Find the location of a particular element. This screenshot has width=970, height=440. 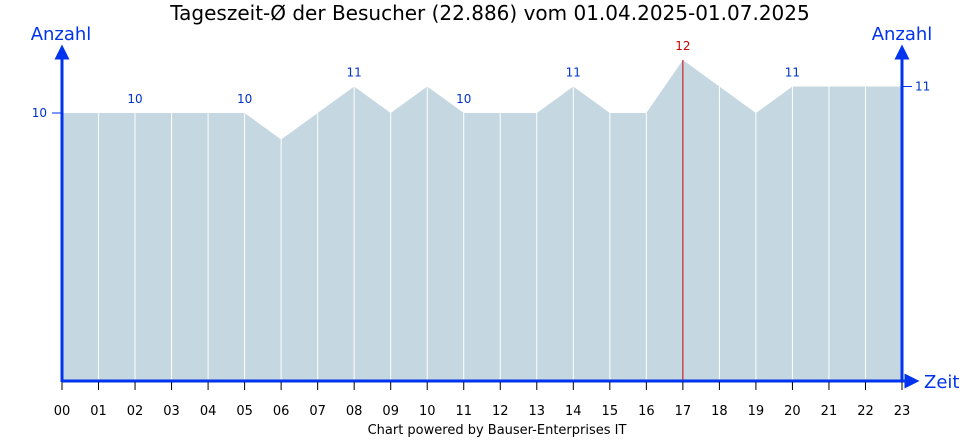

x-tick-label: 22 is located at coordinates (865, 411).